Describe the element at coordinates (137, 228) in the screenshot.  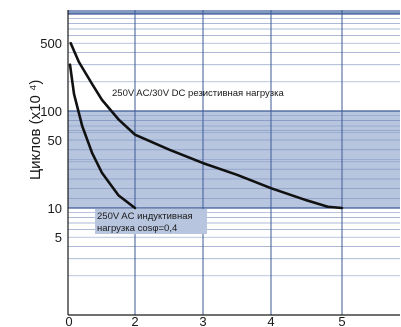
I see `annotation-inductive-line2: нагрузка cosφ=0,4` at that location.